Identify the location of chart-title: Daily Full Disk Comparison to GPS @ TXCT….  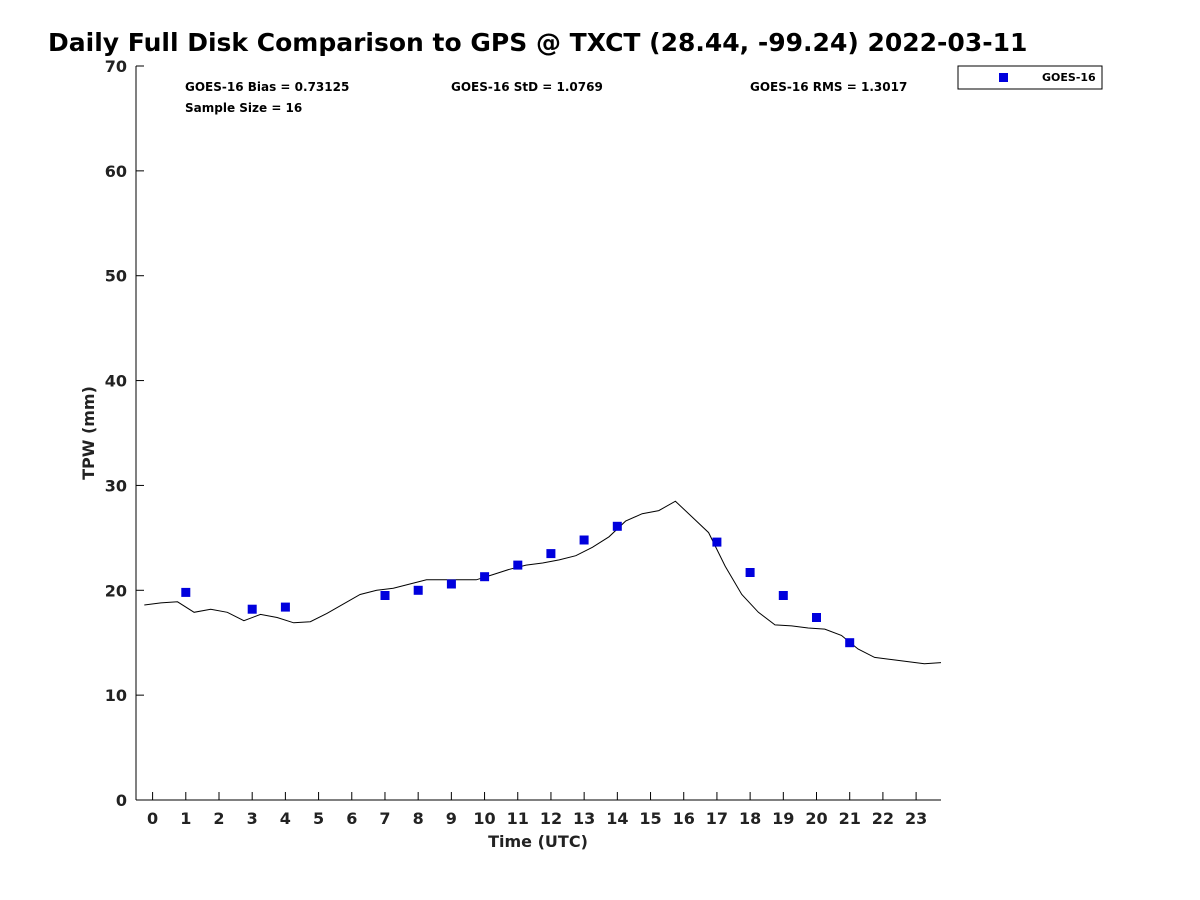
(538, 42).